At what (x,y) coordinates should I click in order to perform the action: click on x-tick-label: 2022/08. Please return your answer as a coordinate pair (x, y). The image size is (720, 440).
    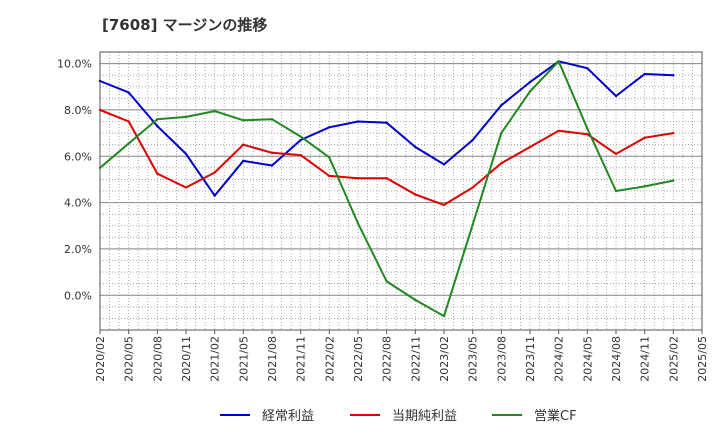
    Looking at the image, I should click on (387, 359).